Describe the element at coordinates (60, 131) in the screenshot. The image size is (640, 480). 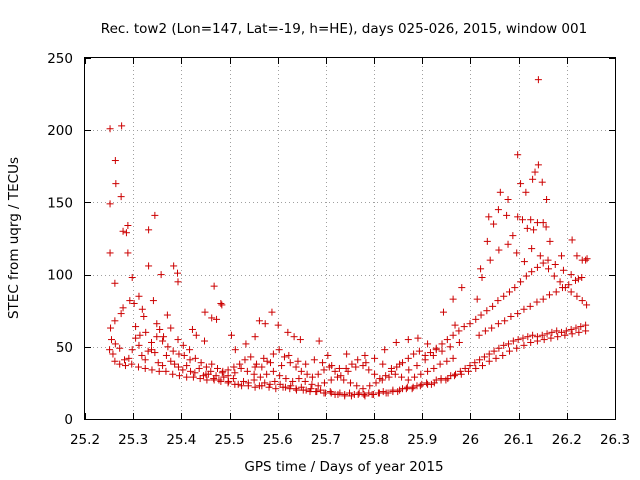
I see `y-tick-label: 200` at that location.